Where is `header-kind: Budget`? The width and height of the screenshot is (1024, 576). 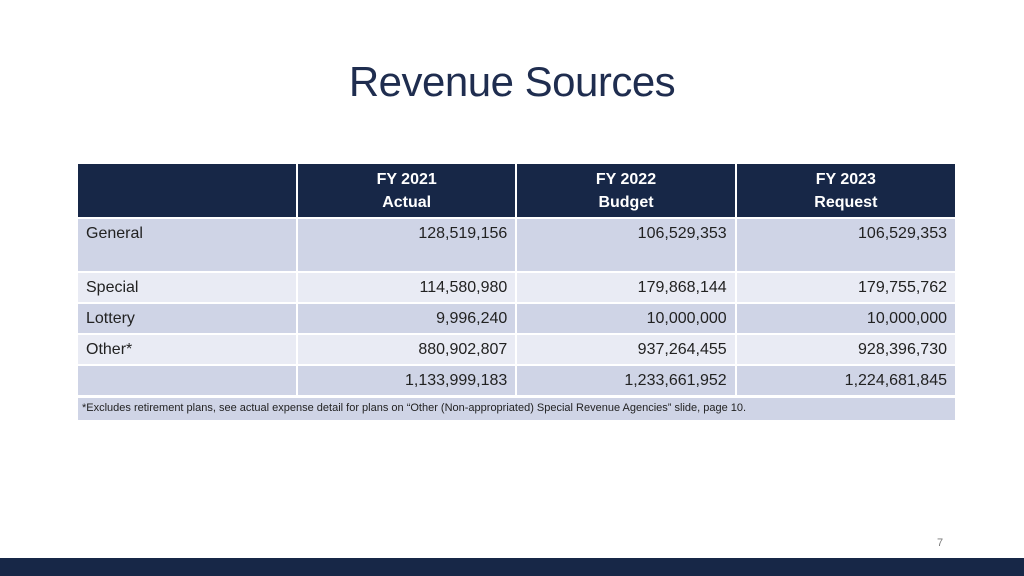
header-kind: Budget is located at coordinates (626, 202).